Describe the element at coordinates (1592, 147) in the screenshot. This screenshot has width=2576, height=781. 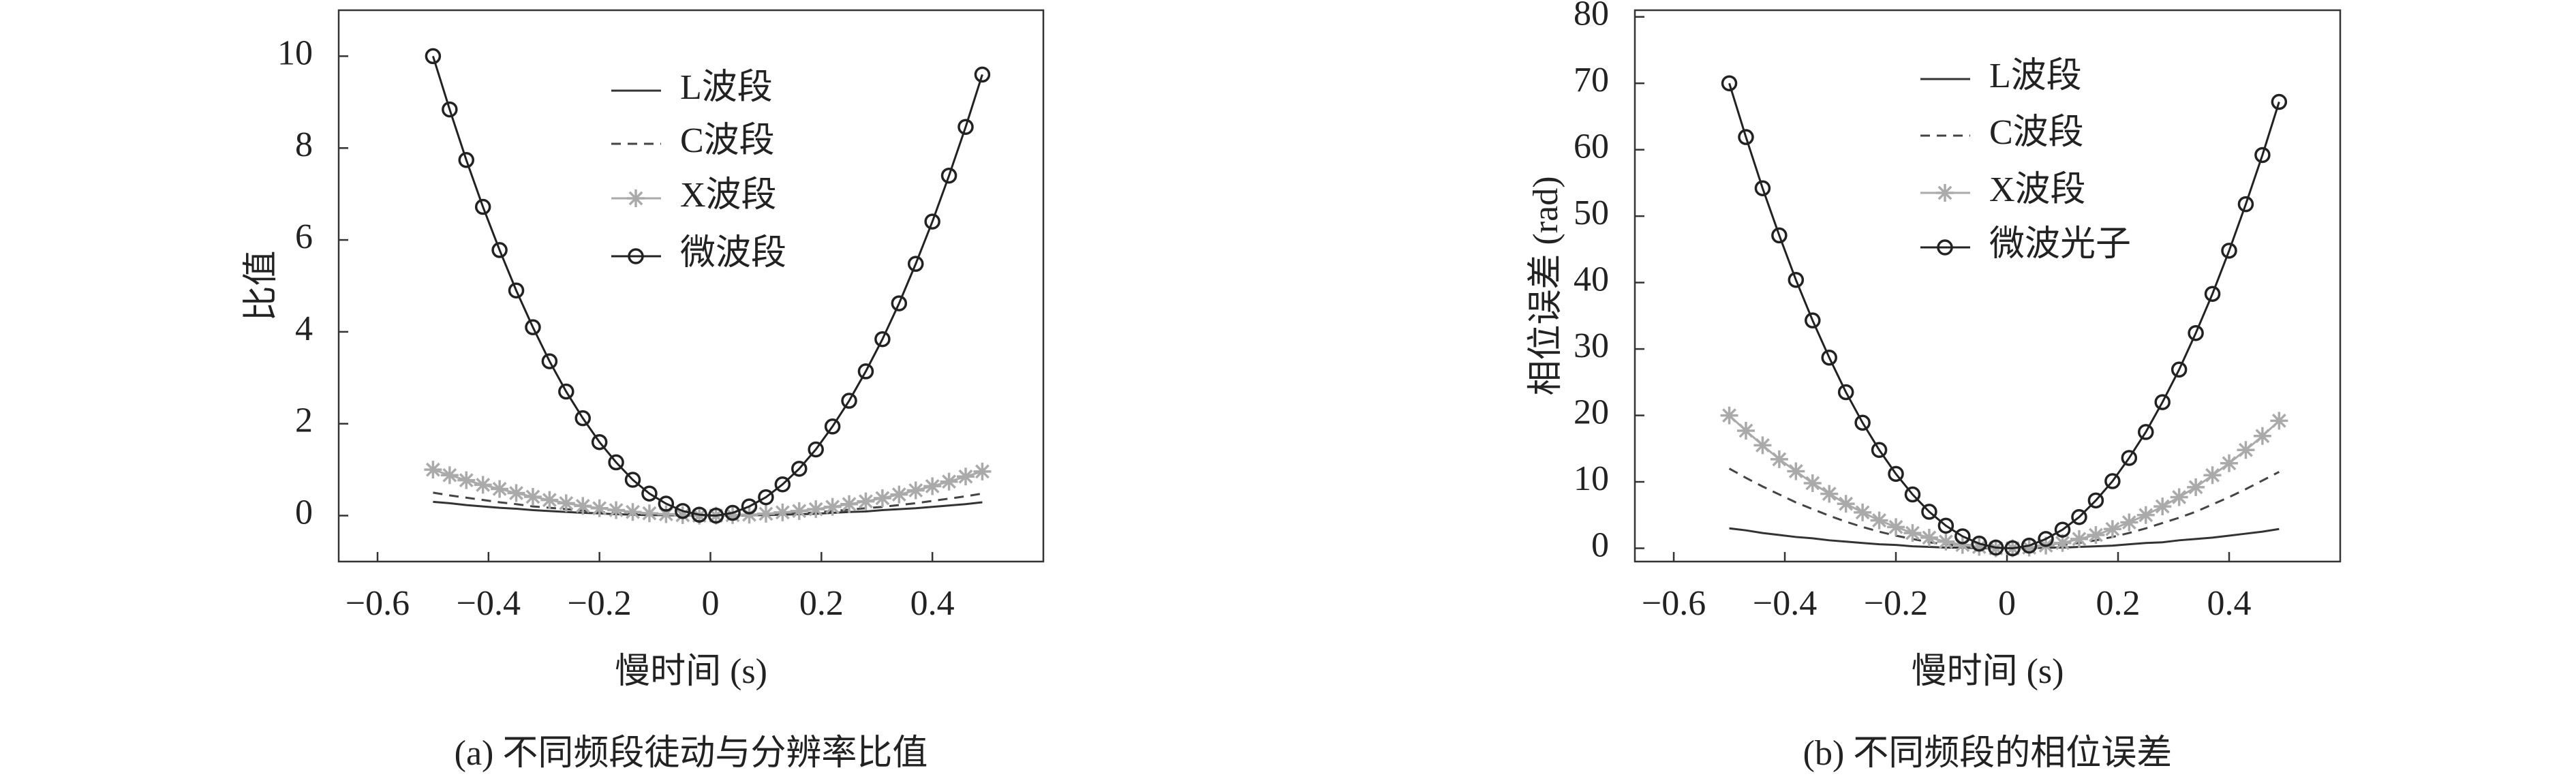
I see `y-tick-label: 60` at that location.